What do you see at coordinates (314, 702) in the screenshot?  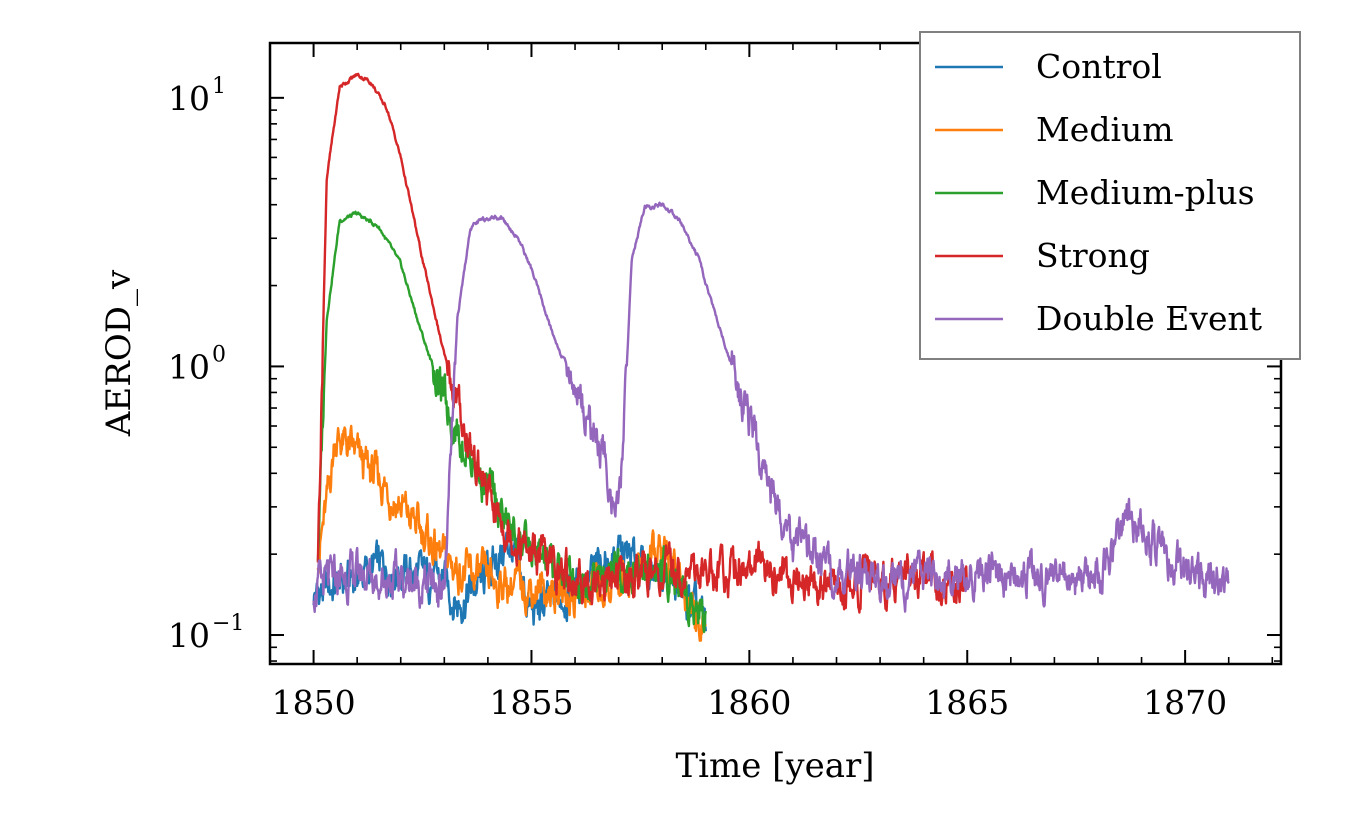 I see `x-tick-label: 1850` at bounding box center [314, 702].